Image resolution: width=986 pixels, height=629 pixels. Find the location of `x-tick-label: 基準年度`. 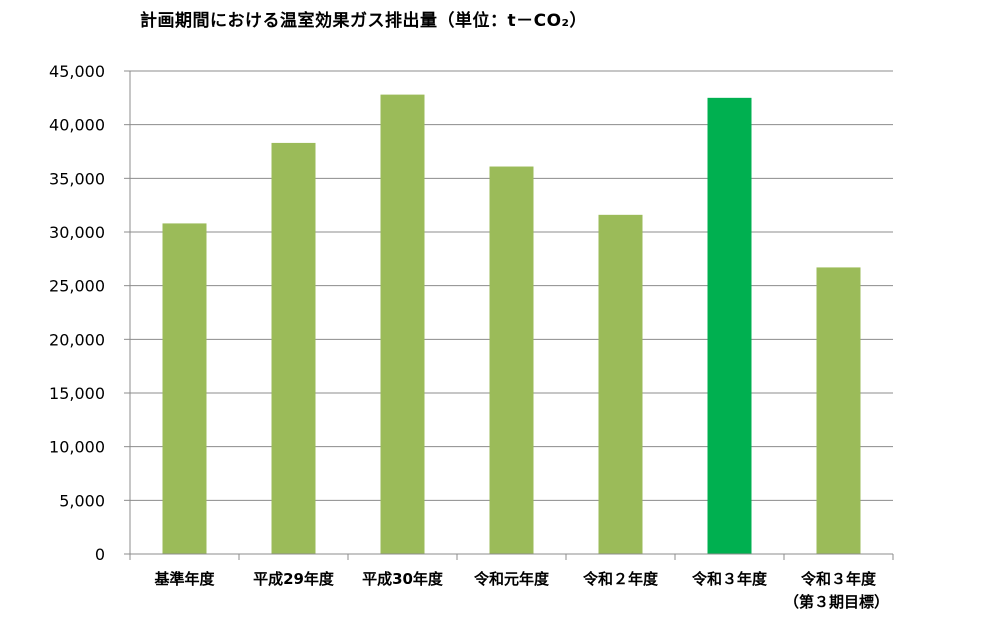

x-tick-label: 基準年度 is located at coordinates (184, 579).